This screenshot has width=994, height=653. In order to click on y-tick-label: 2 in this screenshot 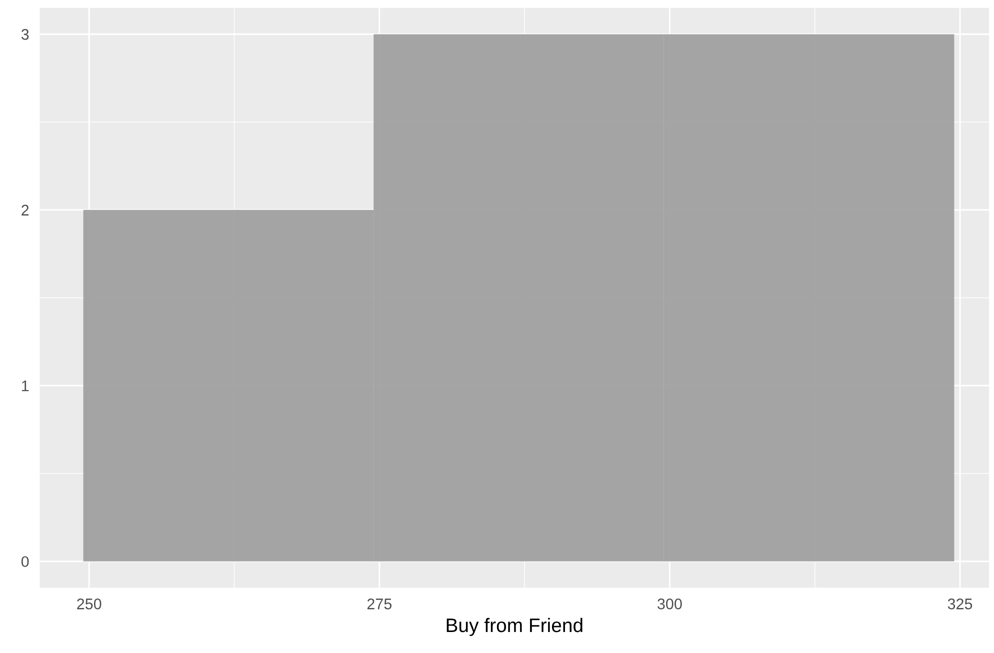, I will do `click(25, 210)`.